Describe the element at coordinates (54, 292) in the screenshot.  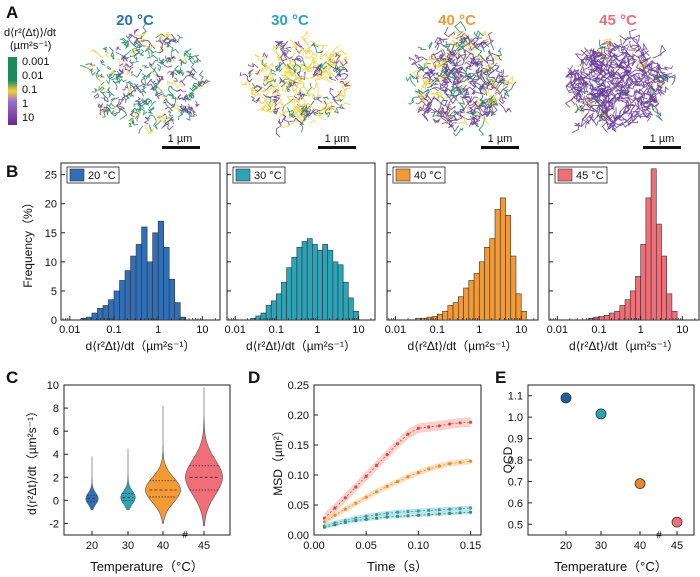
I see `y-tick-label: 5` at that location.